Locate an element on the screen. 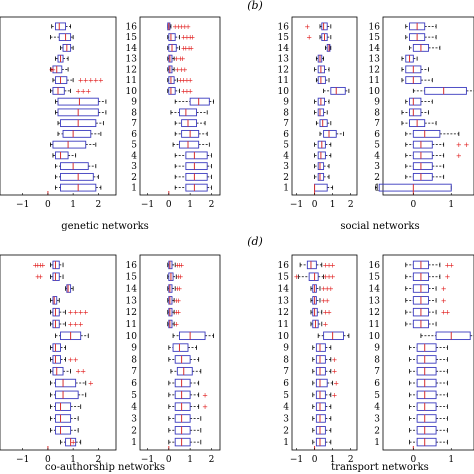 This screenshot has width=474, height=474. category-label: 15 is located at coordinates (375, 38).